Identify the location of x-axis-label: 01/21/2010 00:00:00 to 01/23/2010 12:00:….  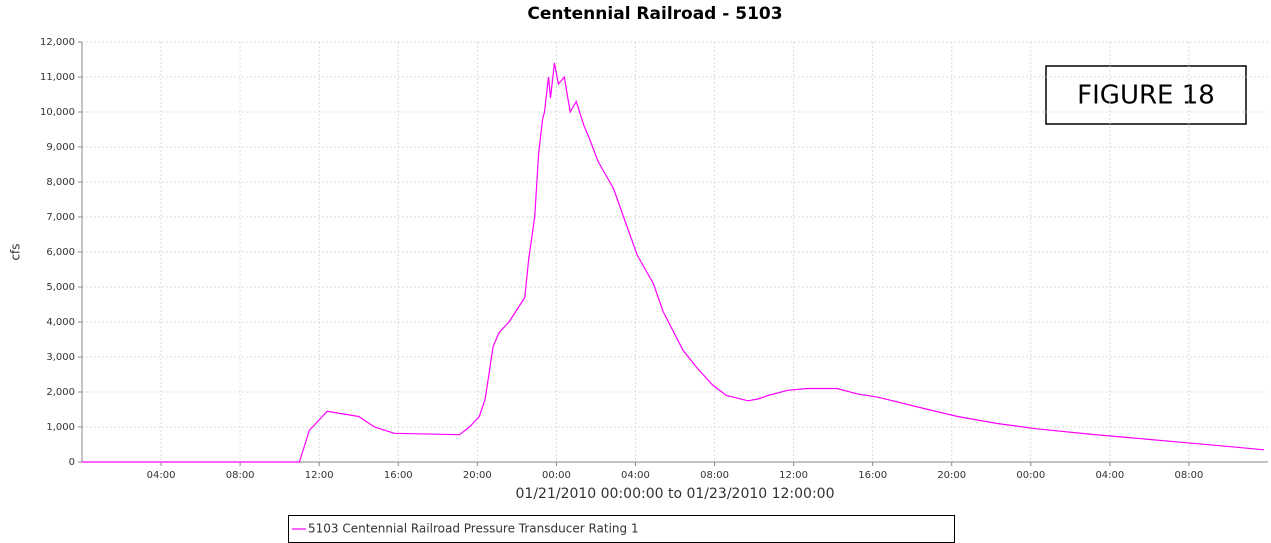
(675, 494).